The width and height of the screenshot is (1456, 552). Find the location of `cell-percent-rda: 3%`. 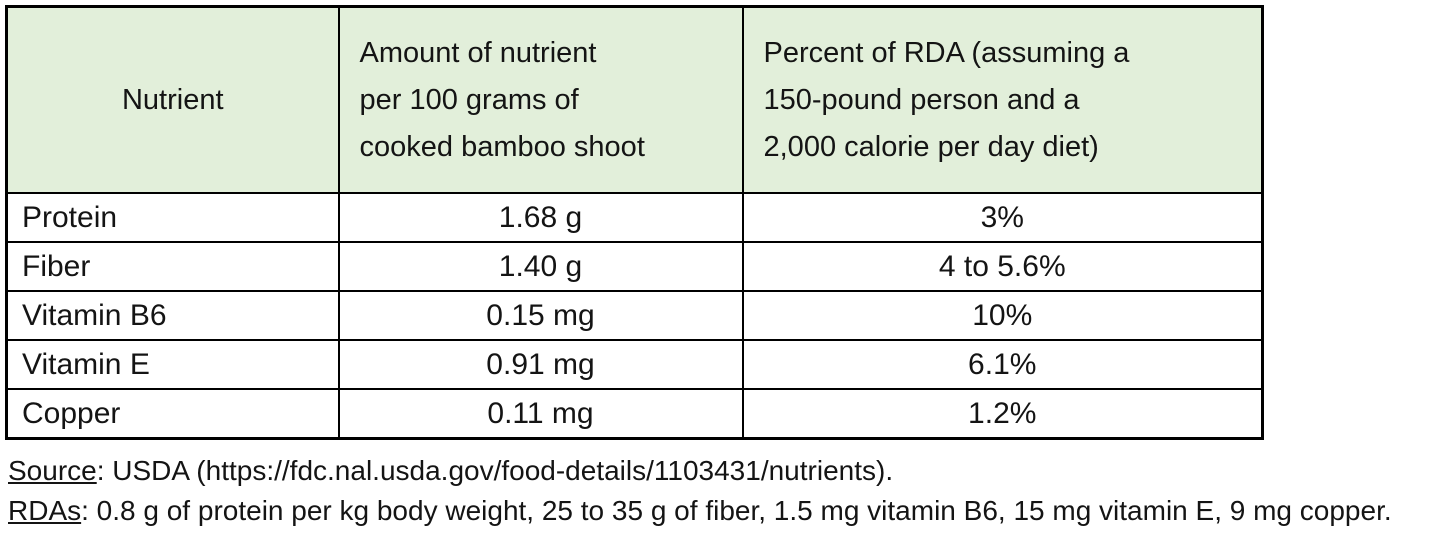

cell-percent-rda: 3% is located at coordinates (1002, 217).